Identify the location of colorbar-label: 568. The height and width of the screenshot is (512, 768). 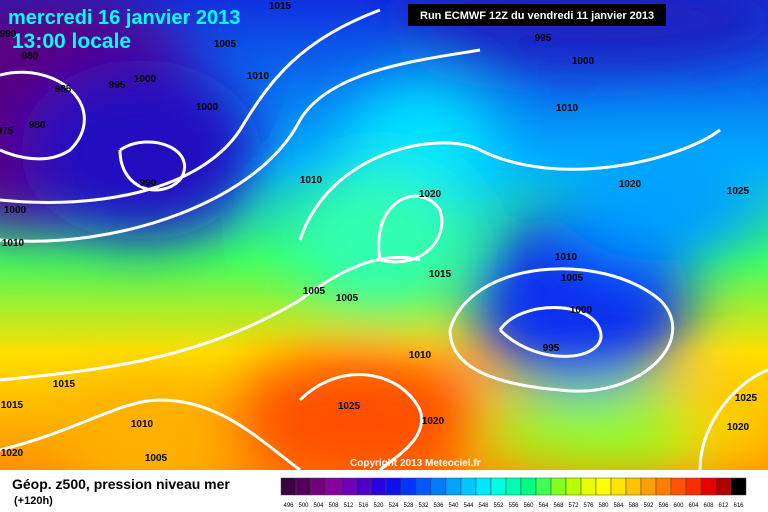
(558, 506).